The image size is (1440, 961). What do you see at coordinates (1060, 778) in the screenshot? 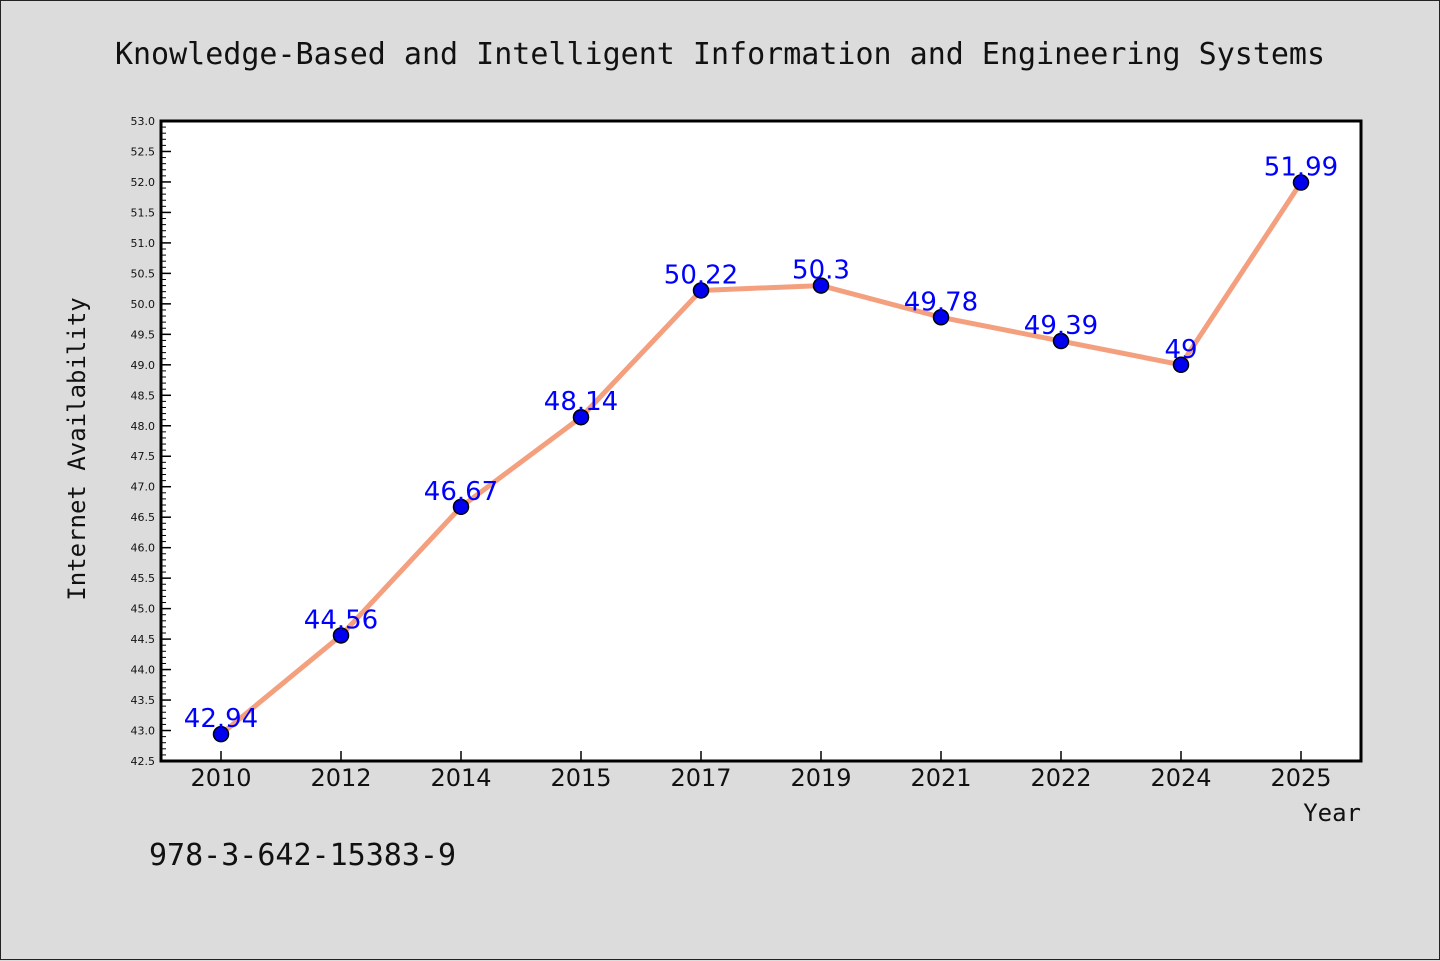
I see `x-tick-label: 2022` at bounding box center [1060, 778].